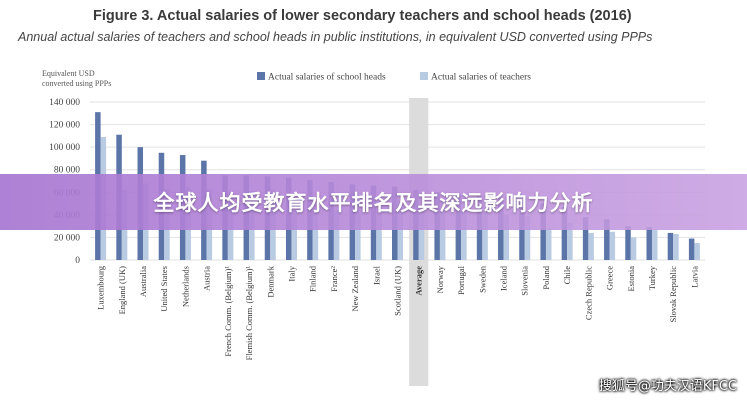 This screenshot has height=400, width=747. Describe the element at coordinates (68, 73) in the screenshot. I see `y-axis-label-line: Equivalent USD` at that location.